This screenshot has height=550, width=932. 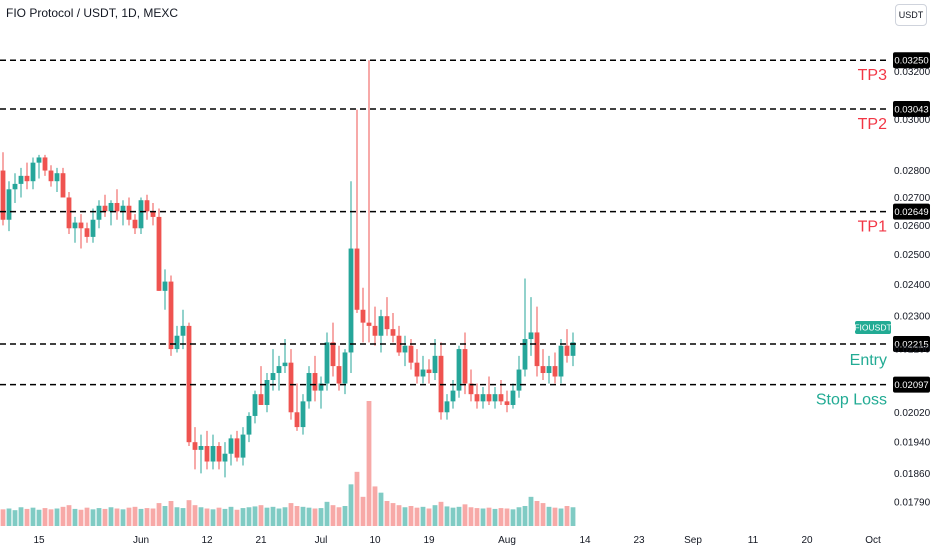 What do you see at coordinates (753, 540) in the screenshot?
I see `x-tick-label: 11` at bounding box center [753, 540].